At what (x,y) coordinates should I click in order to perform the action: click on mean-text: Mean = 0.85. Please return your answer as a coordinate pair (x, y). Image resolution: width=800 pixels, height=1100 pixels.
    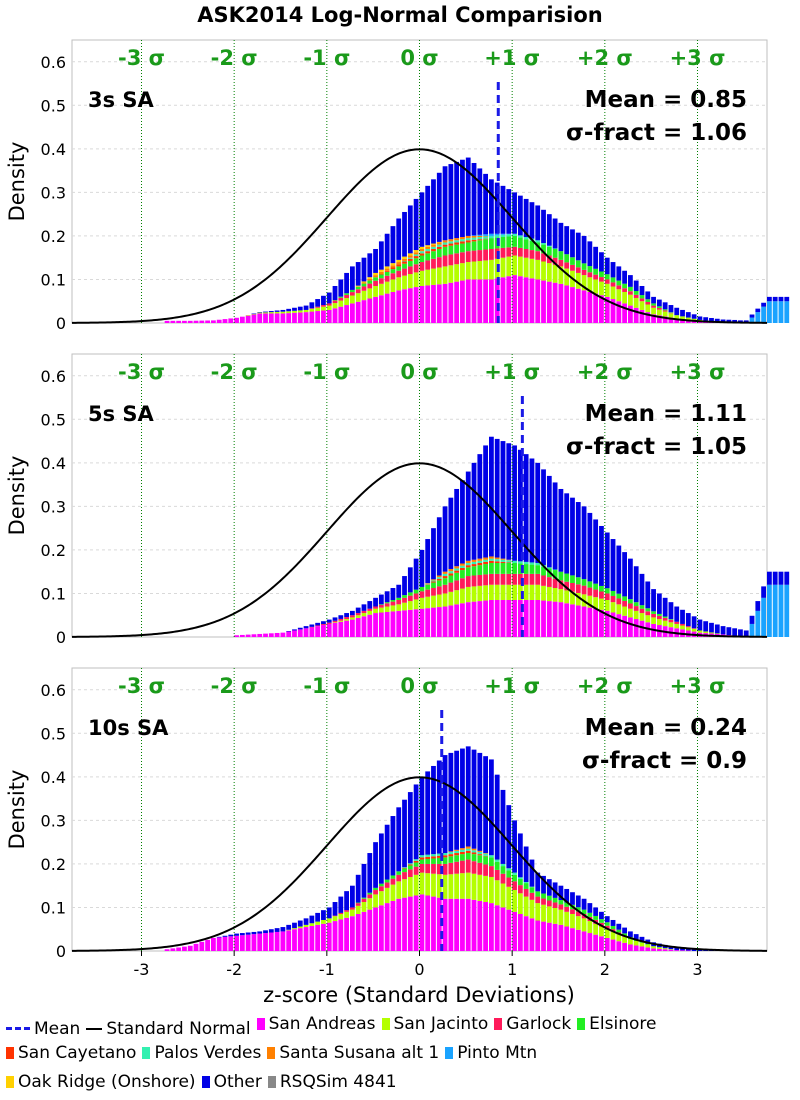
    Looking at the image, I should click on (666, 100).